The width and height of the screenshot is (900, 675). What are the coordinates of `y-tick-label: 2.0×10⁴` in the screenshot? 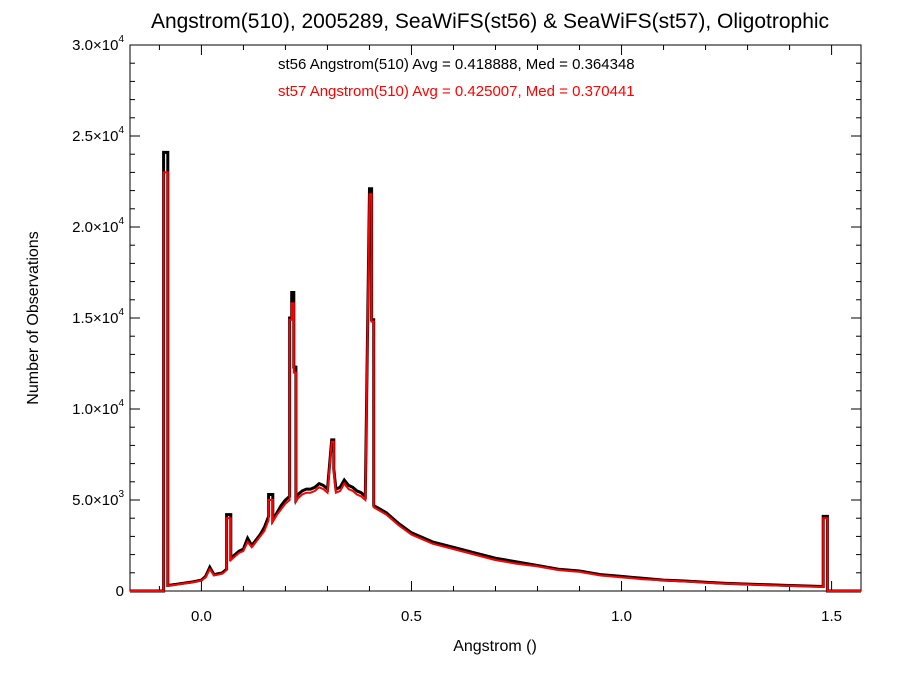 It's located at (98, 226).